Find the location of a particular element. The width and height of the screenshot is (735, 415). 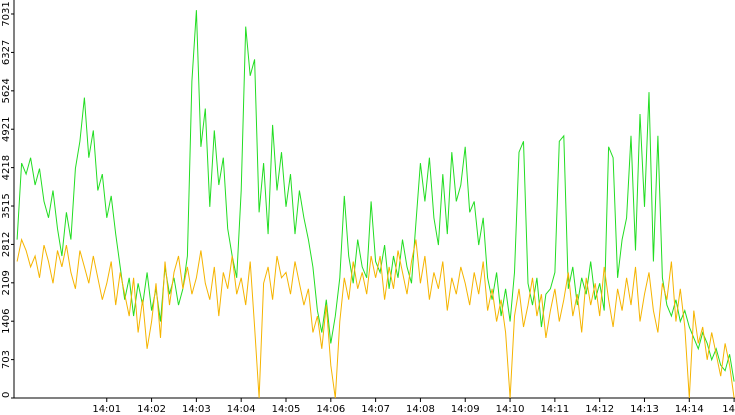

y-tick-label: 4921 is located at coordinates (6, 128).